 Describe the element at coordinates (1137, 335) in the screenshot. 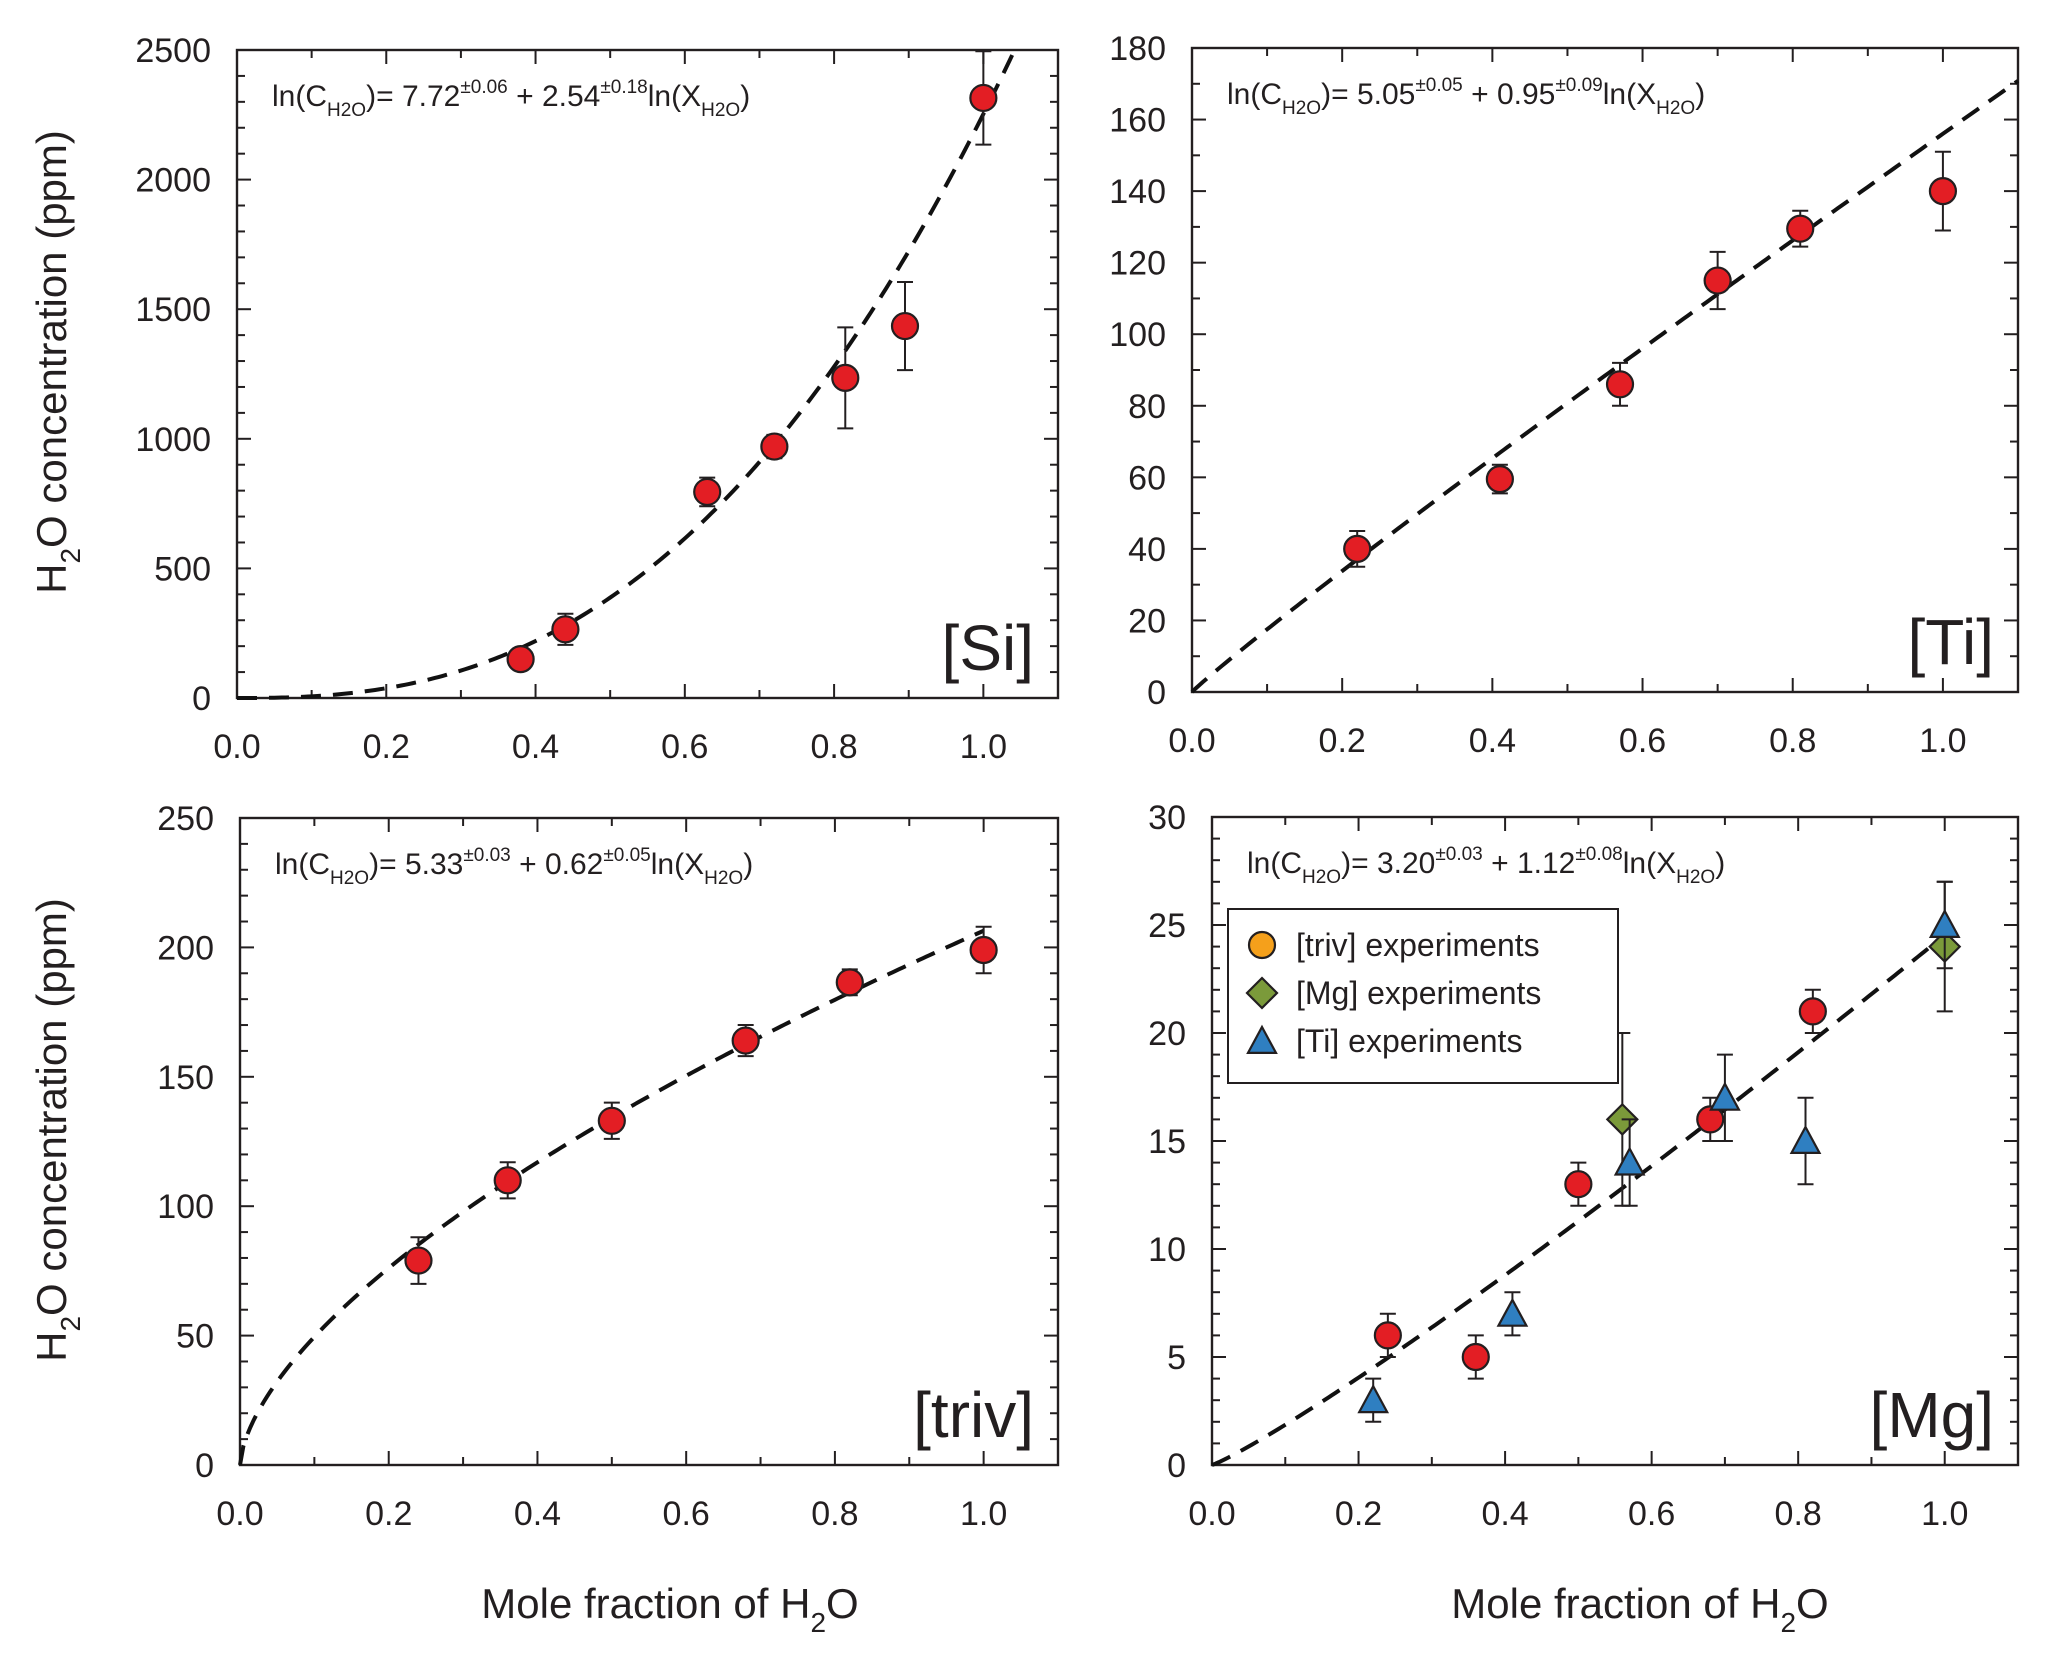

I see `y-tick-label: 100` at that location.